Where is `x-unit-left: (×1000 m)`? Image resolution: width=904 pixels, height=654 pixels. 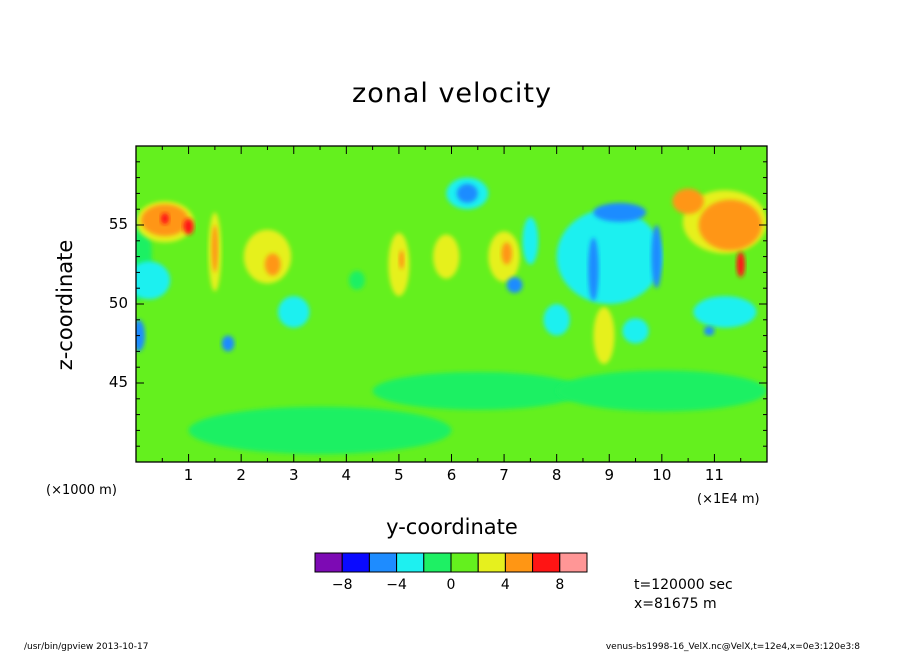 x-unit-left: (×1000 m) is located at coordinates (81, 490).